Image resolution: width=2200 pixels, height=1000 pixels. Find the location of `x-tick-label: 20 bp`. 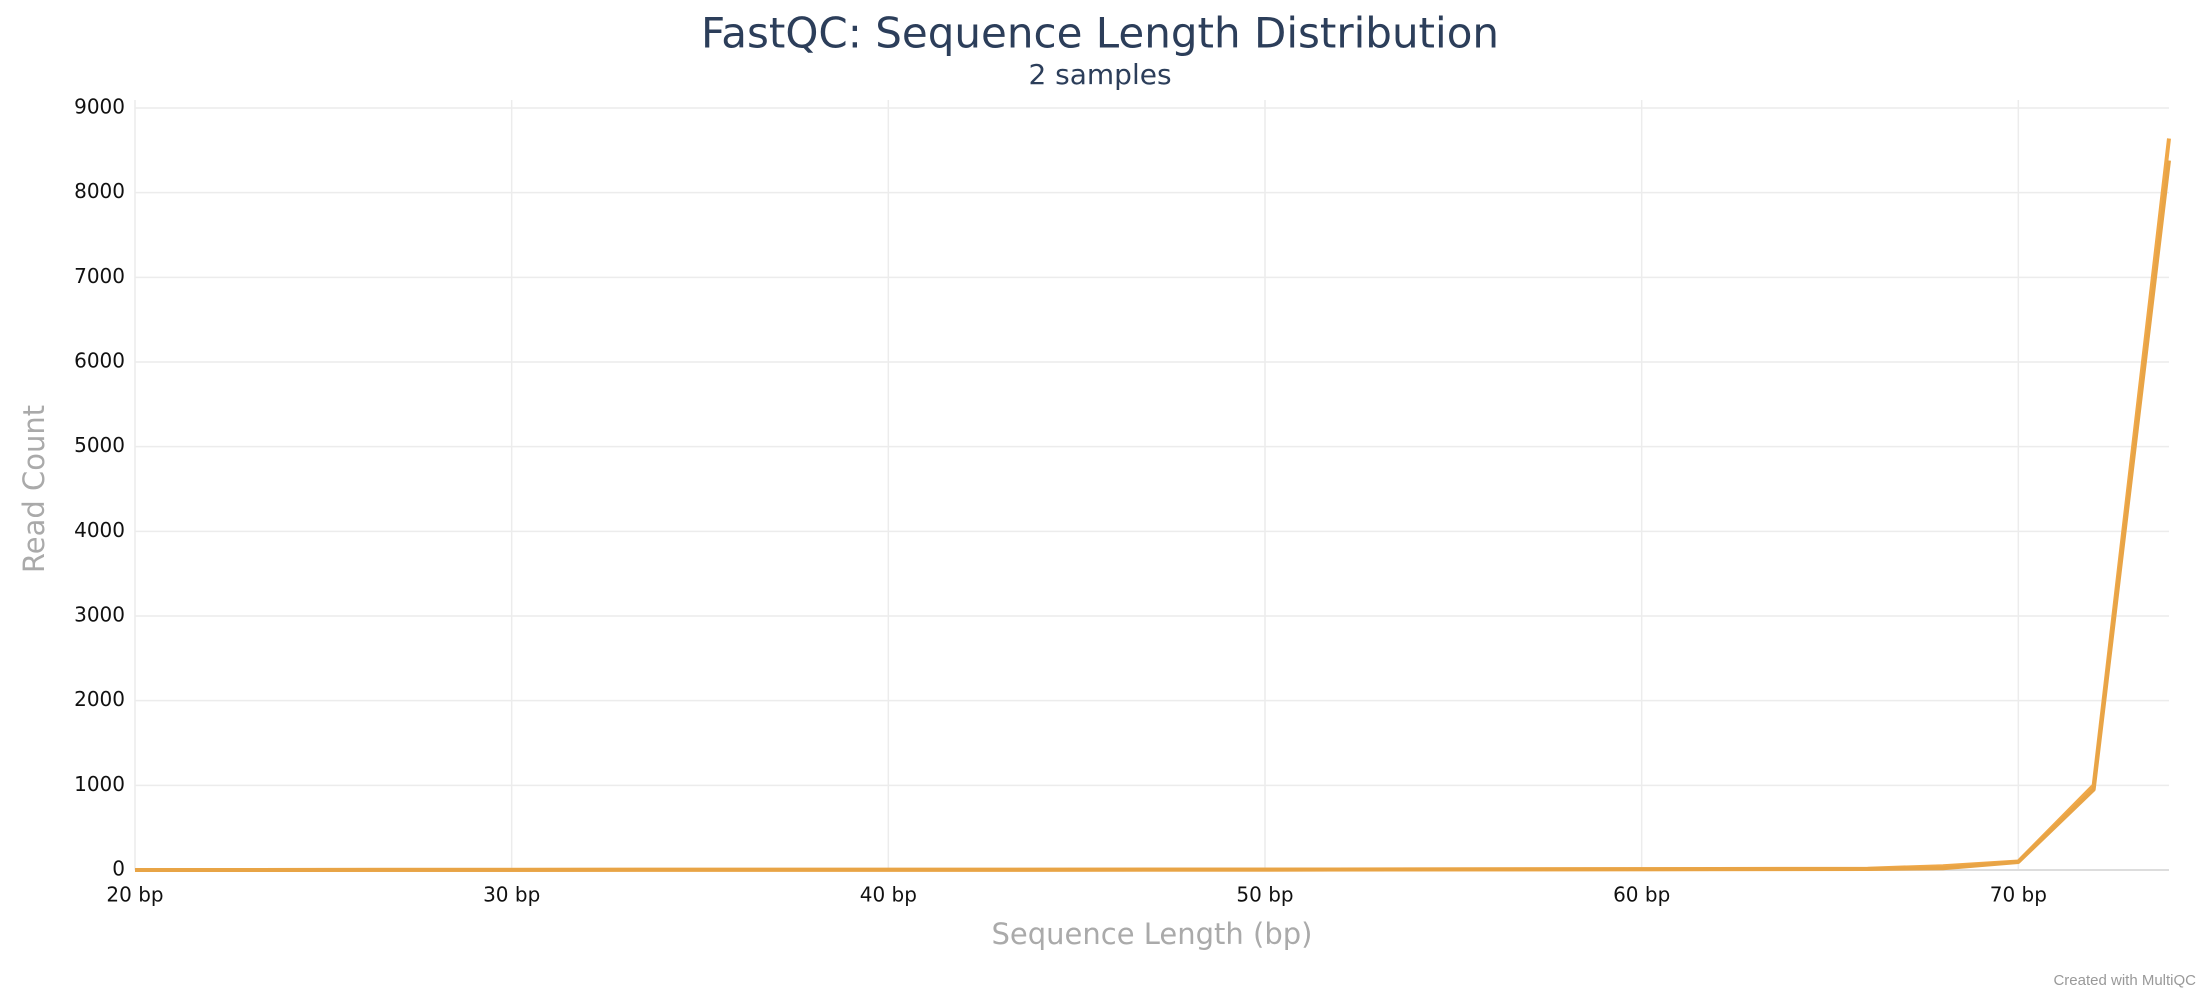

x-tick-label: 20 bp is located at coordinates (134, 895).